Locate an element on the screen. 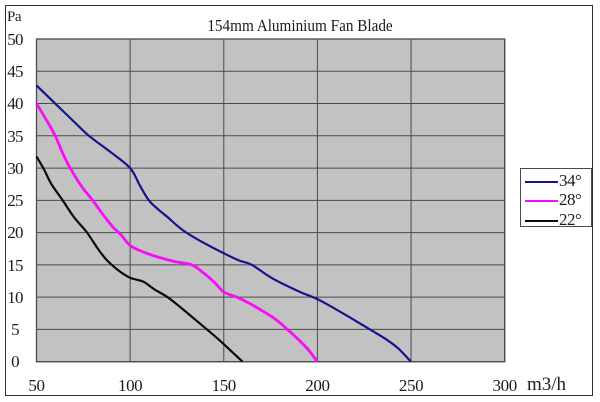  x-tick-label: 50 is located at coordinates (36, 385).